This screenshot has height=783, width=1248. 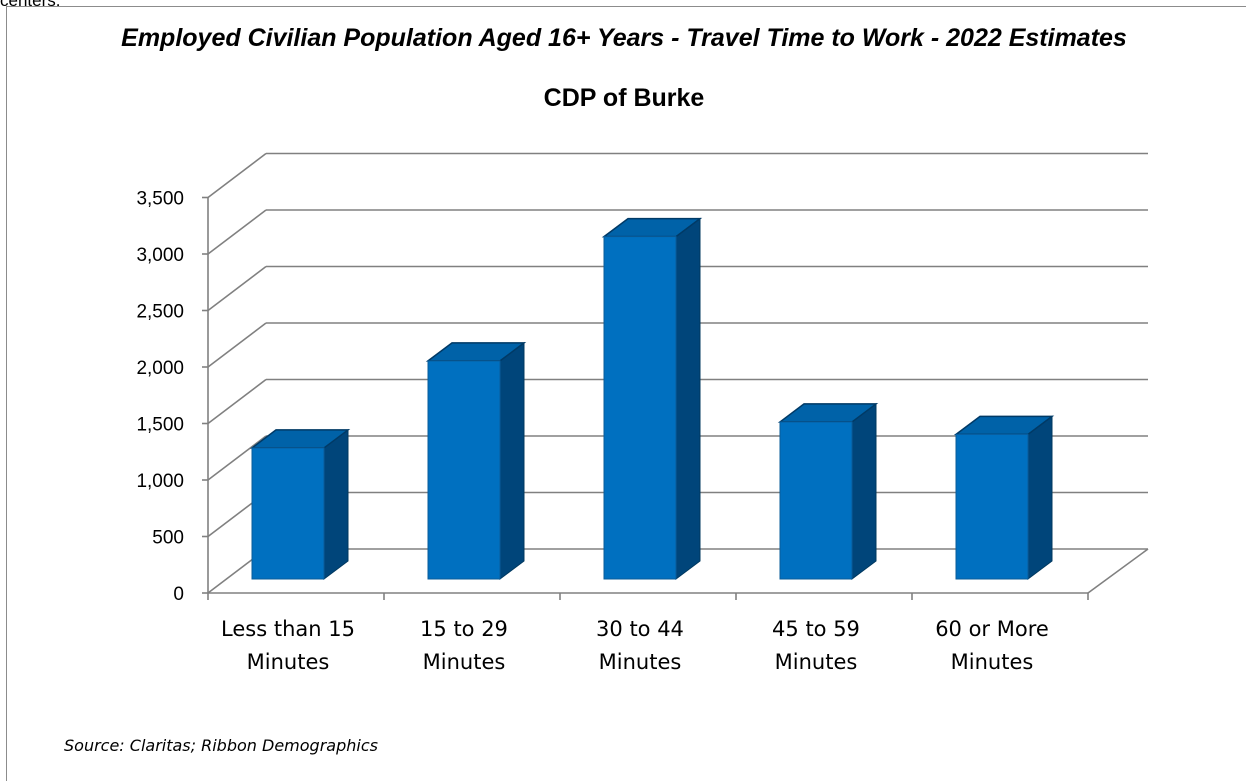 I want to click on top-text-fragment: centers., so click(x=30, y=5).